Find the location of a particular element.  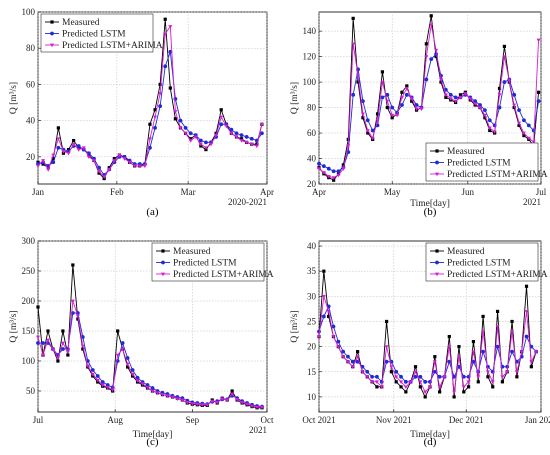

y-tick-label: 35 is located at coordinates (312, 271).